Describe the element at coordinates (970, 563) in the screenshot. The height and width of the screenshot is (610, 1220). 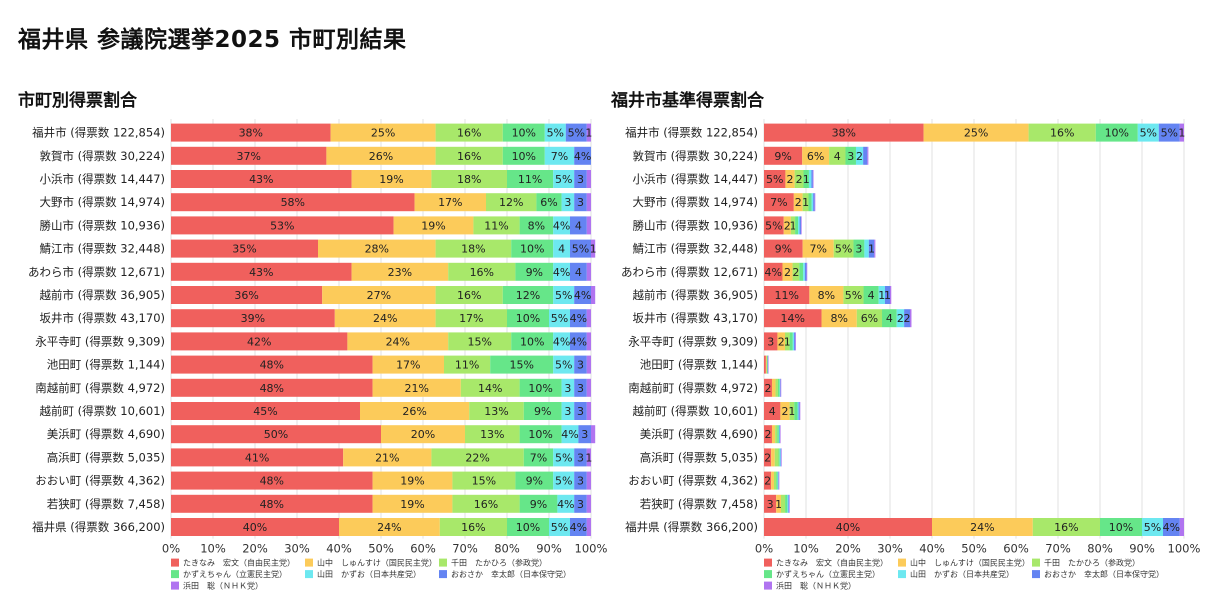
I see `right-legend-label: 山中 しゅんすけ（国民民主党）` at that location.